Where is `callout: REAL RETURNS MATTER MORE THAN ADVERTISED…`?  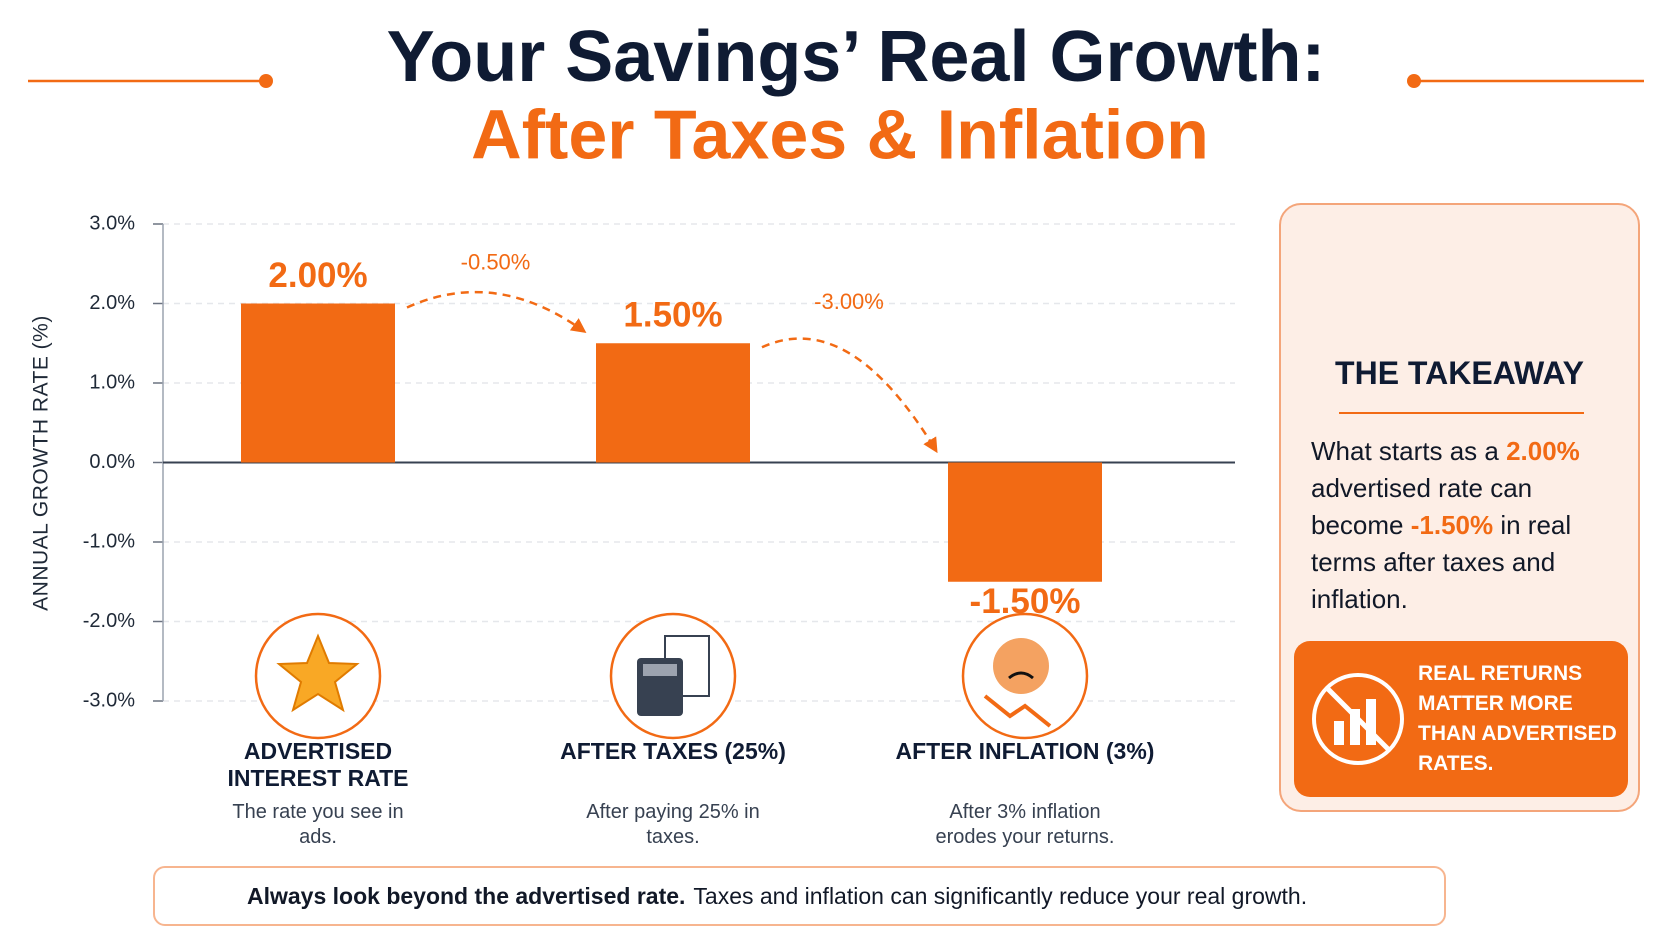 callout: REAL RETURNS MATTER MORE THAN ADVERTISED… is located at coordinates (1461, 719).